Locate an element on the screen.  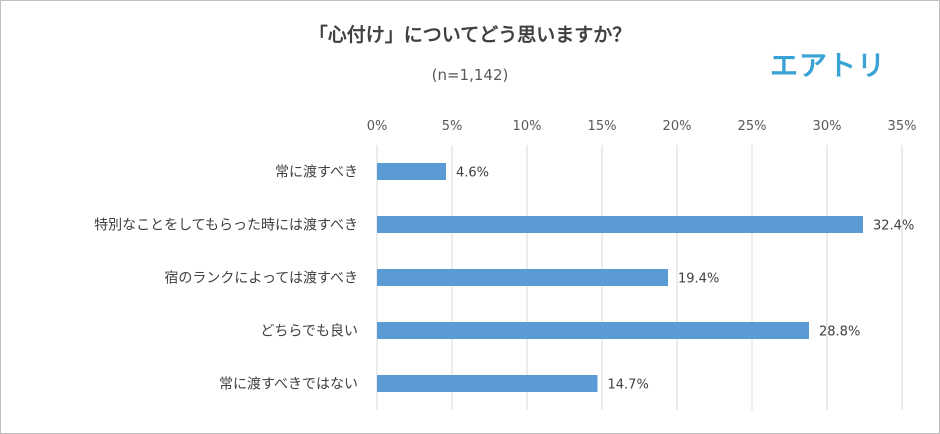
x-tick-label: 5% is located at coordinates (452, 126).